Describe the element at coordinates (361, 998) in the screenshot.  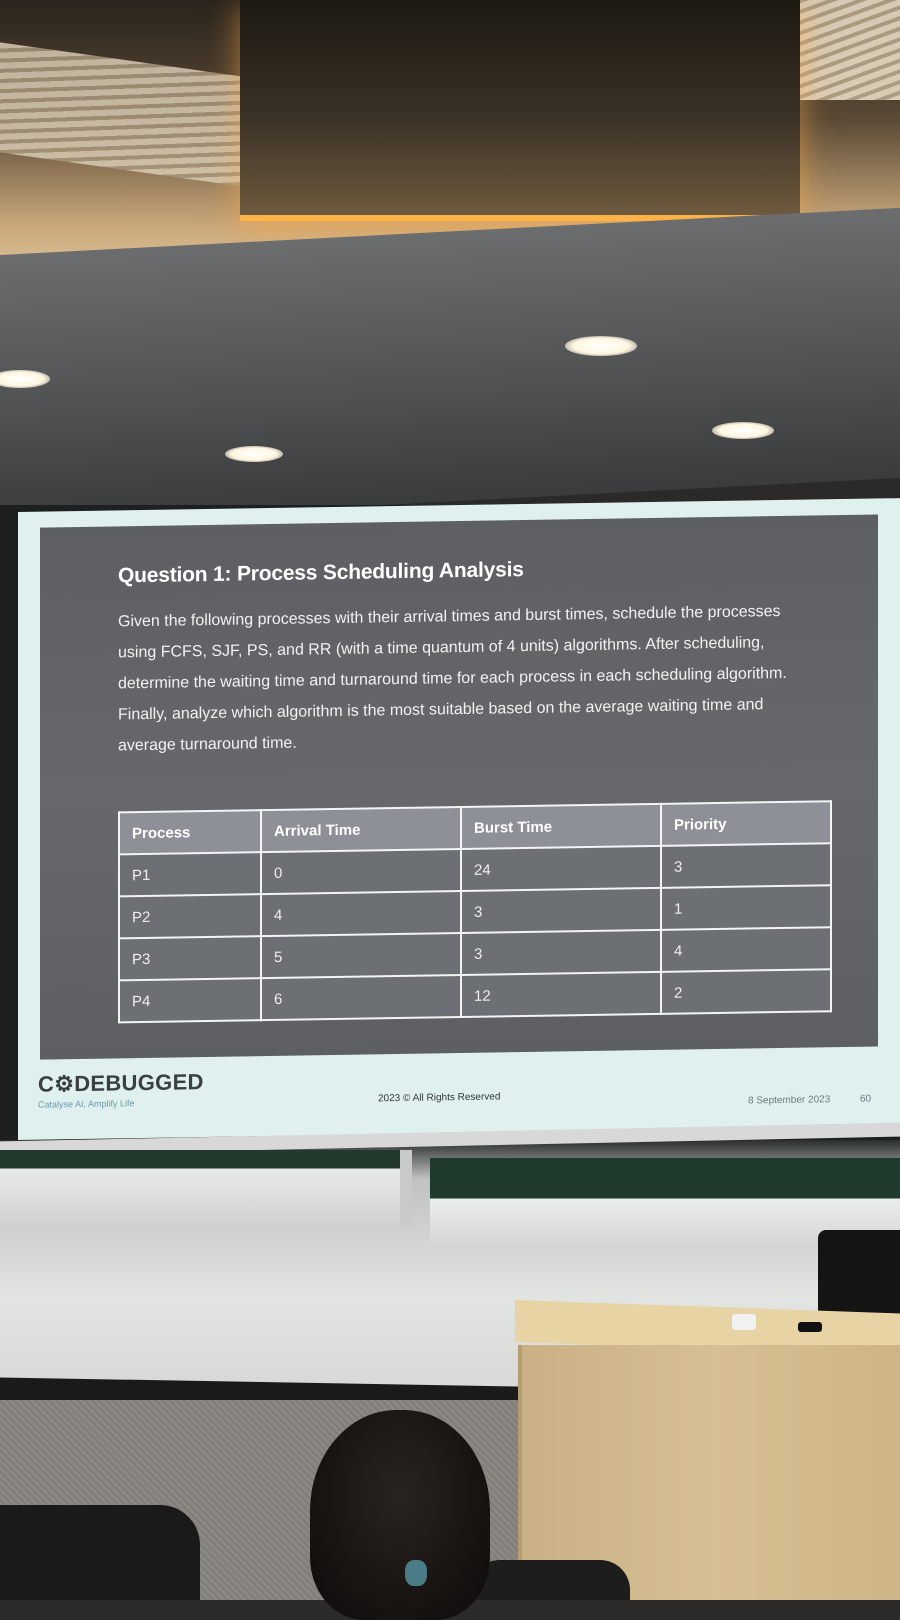
I see `table-cell: 6` at that location.